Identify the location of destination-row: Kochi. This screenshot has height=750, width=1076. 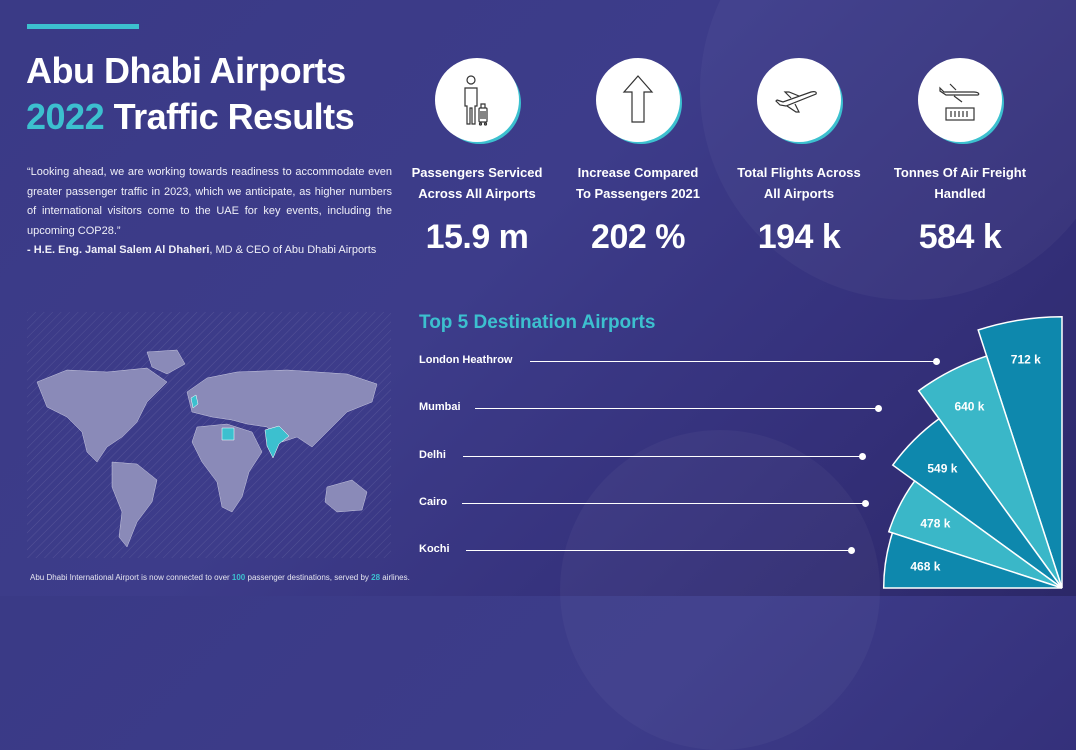
(637, 550).